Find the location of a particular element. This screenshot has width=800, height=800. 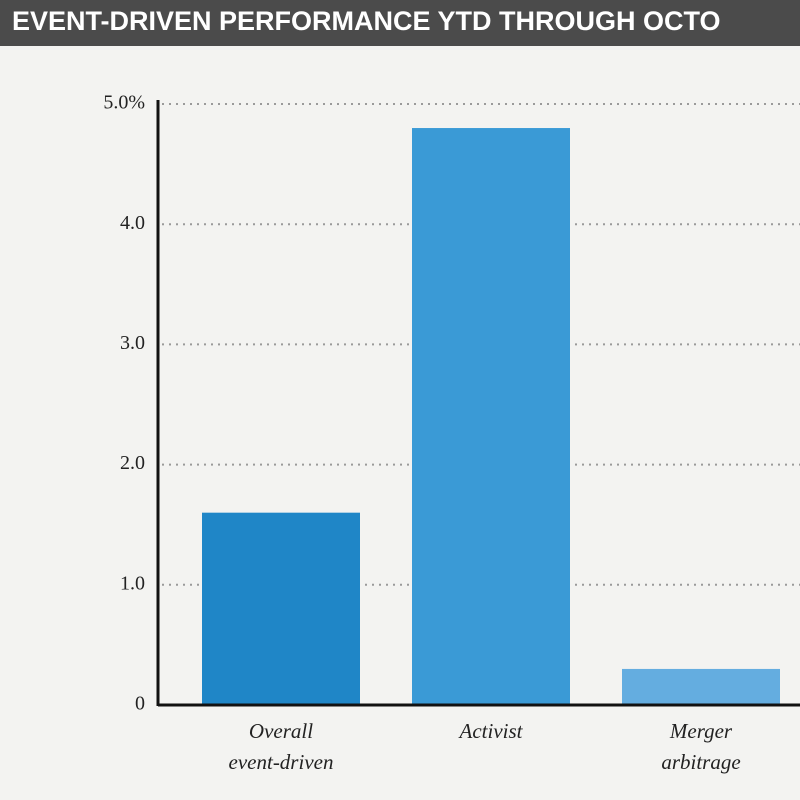

y-tick-label: 4.0 is located at coordinates (132, 223).